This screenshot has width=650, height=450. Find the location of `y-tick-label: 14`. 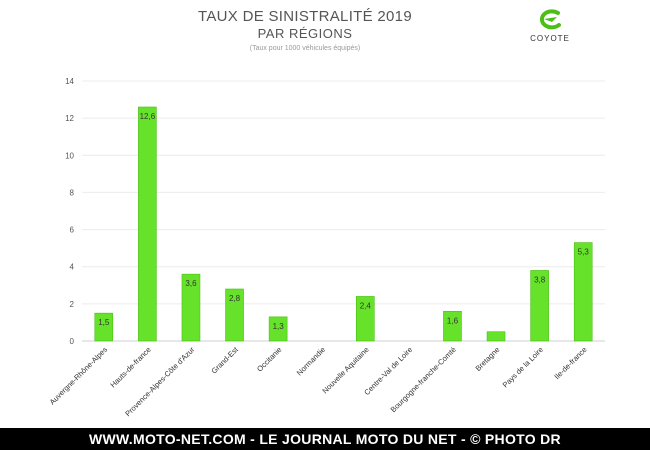

y-tick-label: 14 is located at coordinates (69, 81).